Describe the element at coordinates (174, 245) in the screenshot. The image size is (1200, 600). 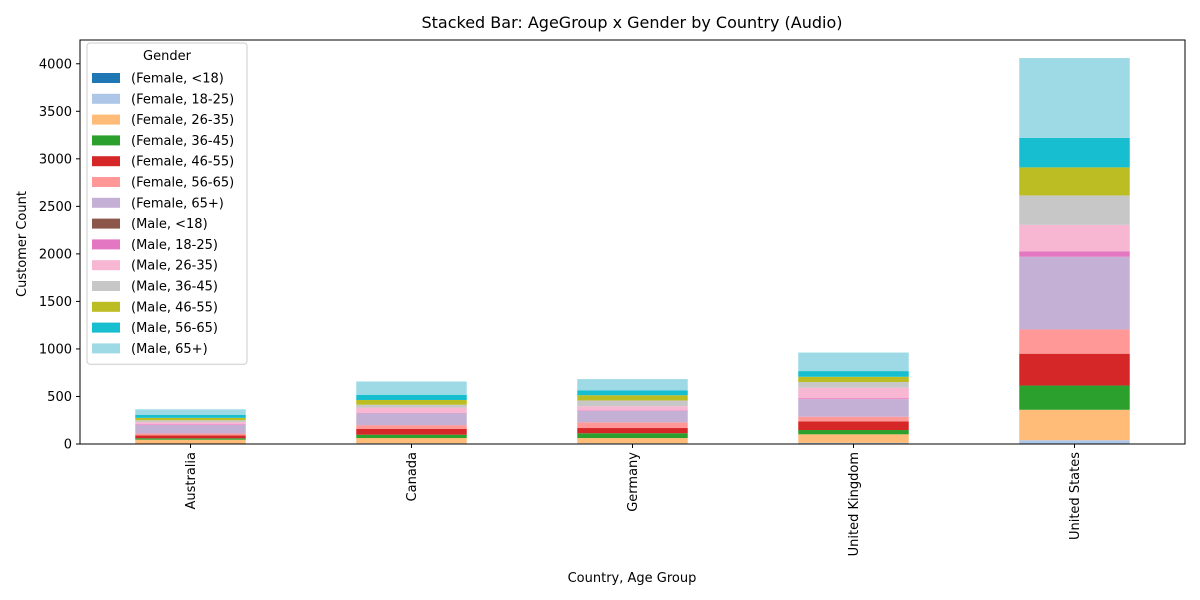
I see `legend-entry: (Male, 18-25)` at that location.